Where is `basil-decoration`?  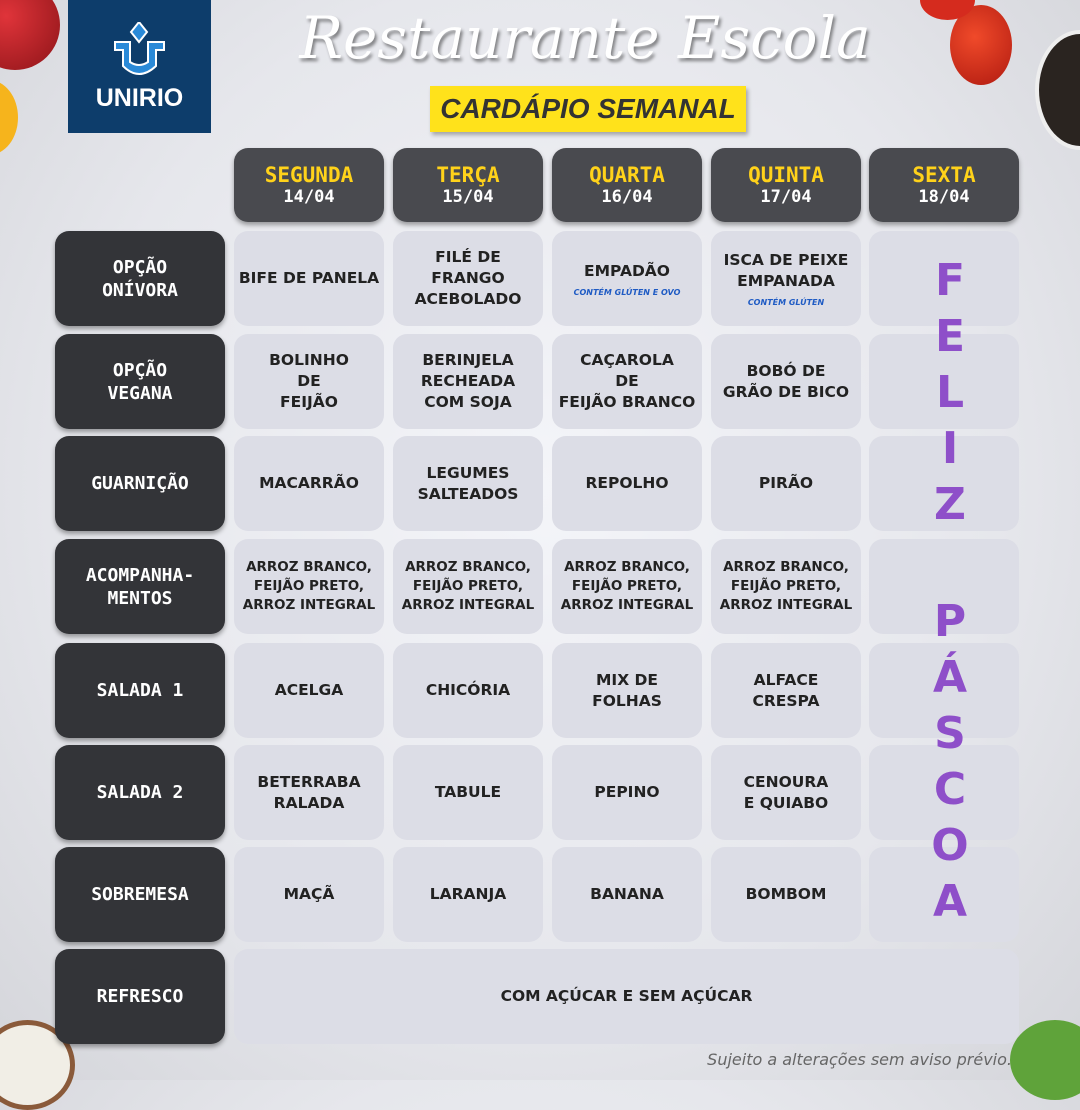 basil-decoration is located at coordinates (1045, 1060).